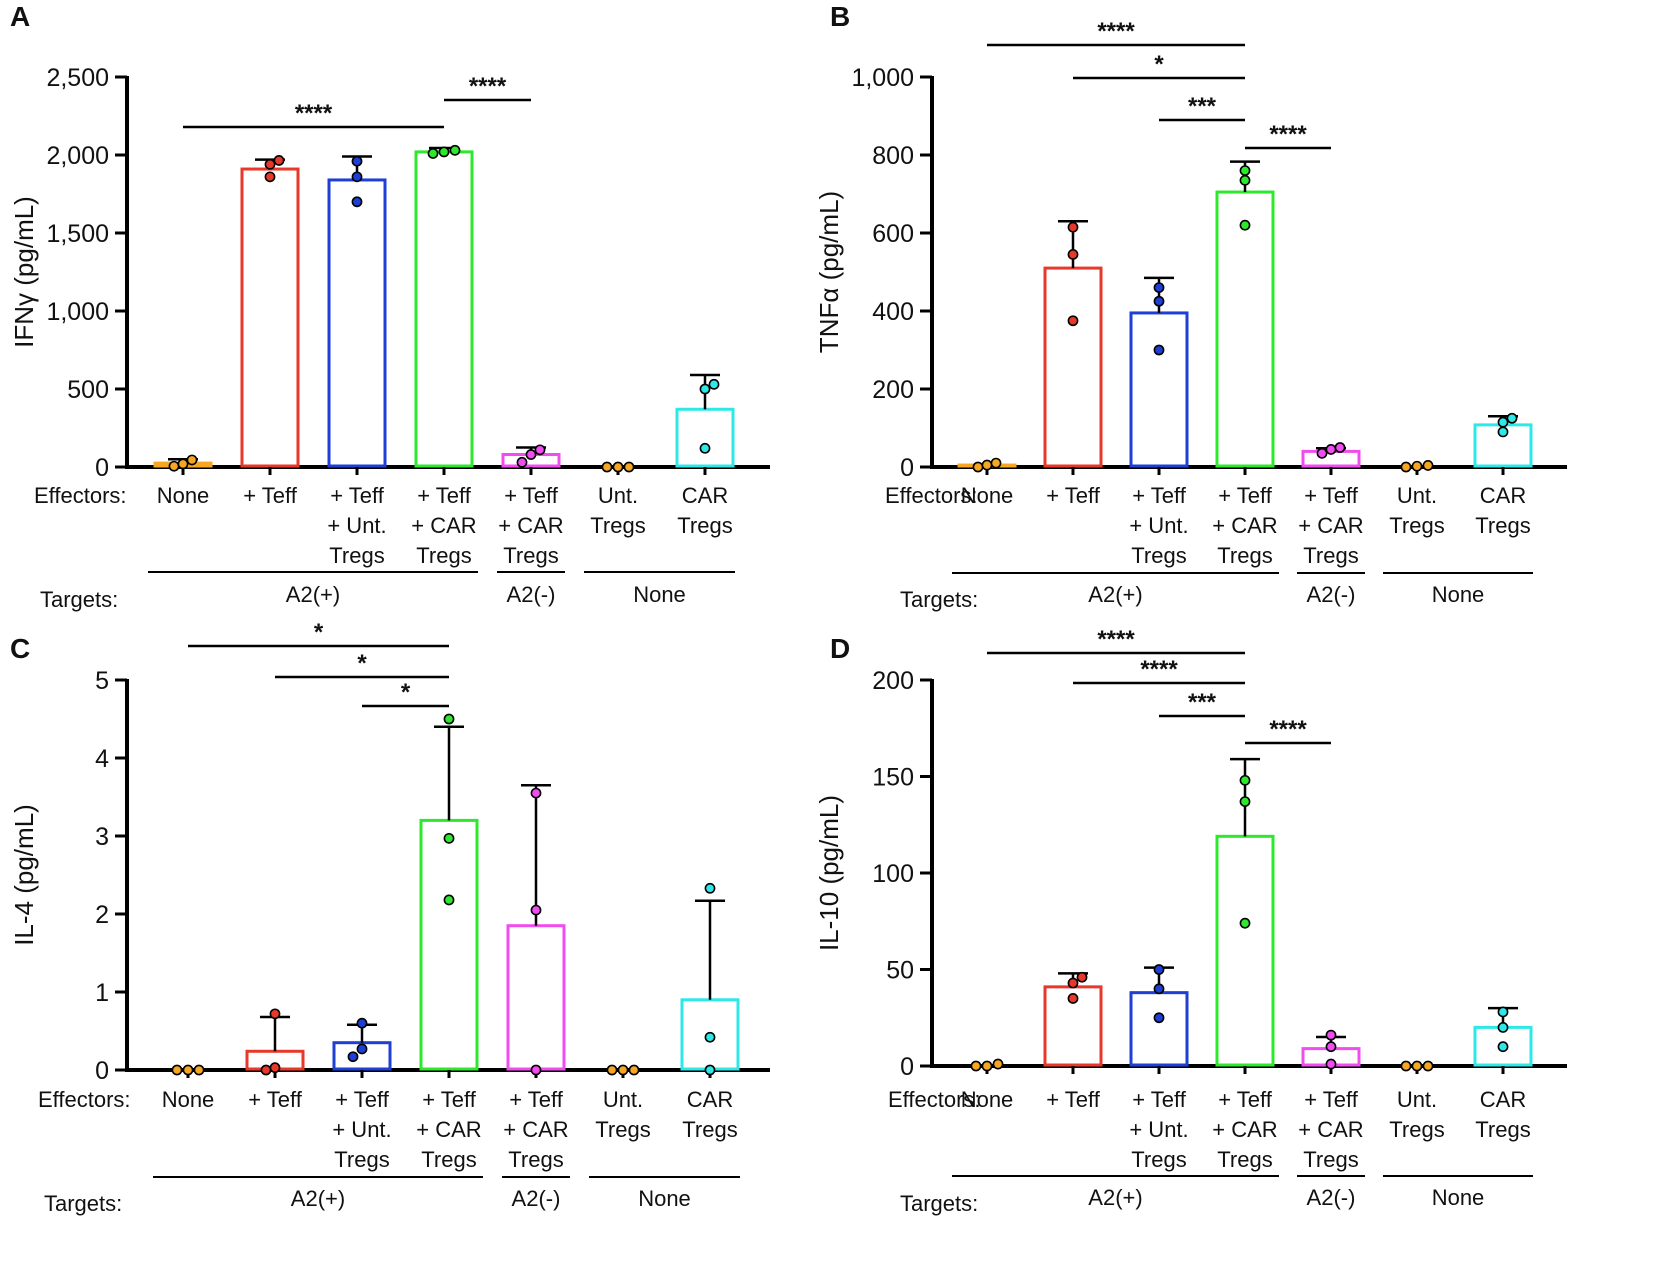 The image size is (1654, 1284). Describe the element at coordinates (664, 1198) in the screenshot. I see `target-group-label: None` at that location.